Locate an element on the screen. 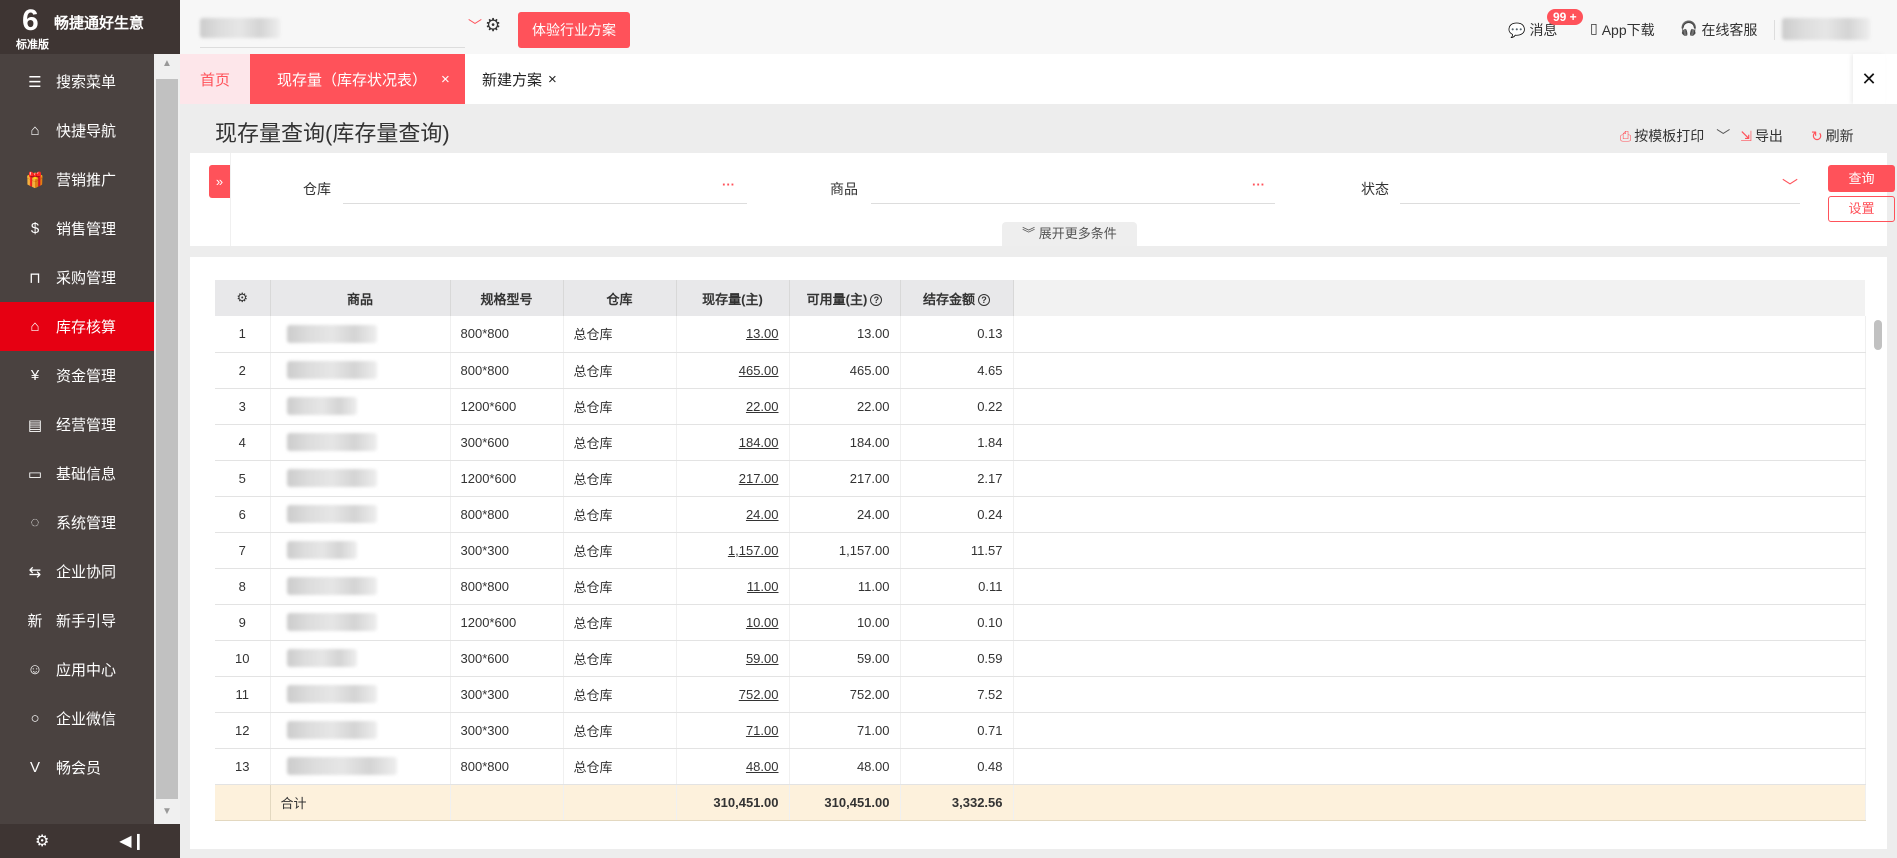  sidebar-item-13: ○ 企业微信 is located at coordinates (77, 718).